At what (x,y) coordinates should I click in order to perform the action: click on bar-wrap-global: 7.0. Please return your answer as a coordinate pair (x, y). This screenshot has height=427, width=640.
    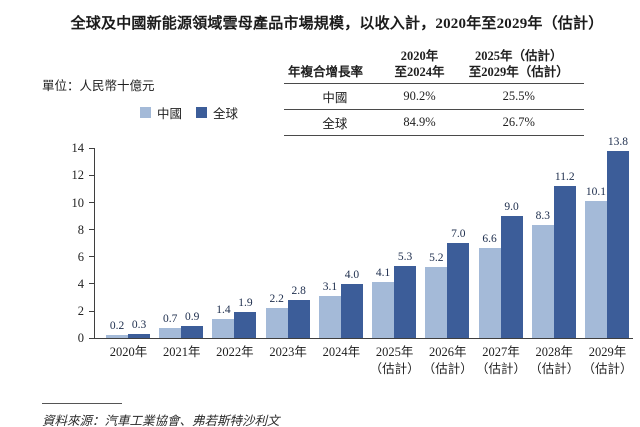
    Looking at the image, I should click on (458, 243).